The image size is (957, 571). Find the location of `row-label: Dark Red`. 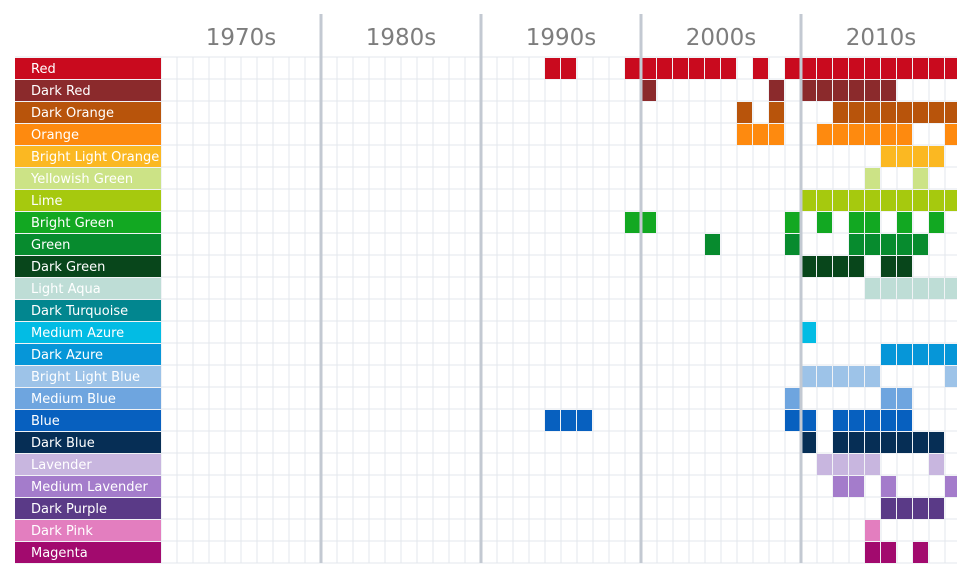

row-label: Dark Red is located at coordinates (61, 91).